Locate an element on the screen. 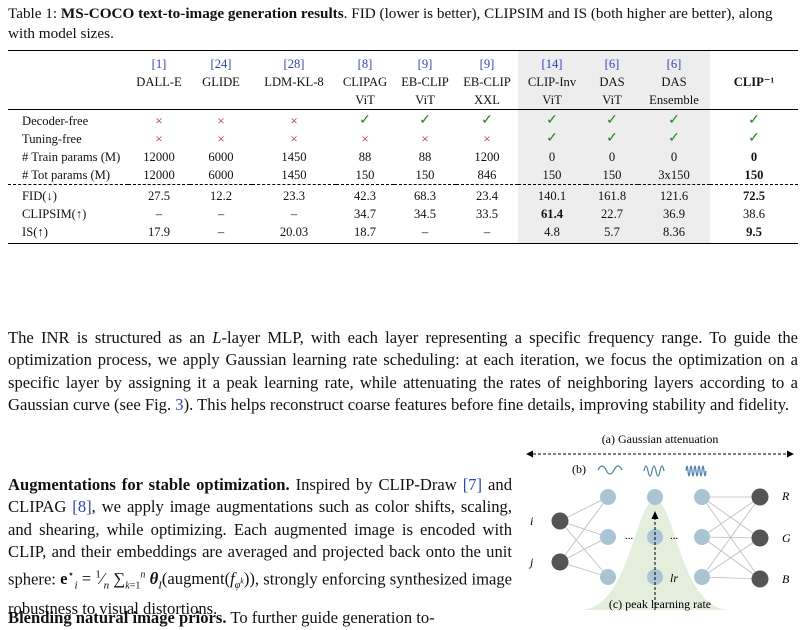 This screenshot has height=630, width=806. wave-high-icon is located at coordinates (696, 471).